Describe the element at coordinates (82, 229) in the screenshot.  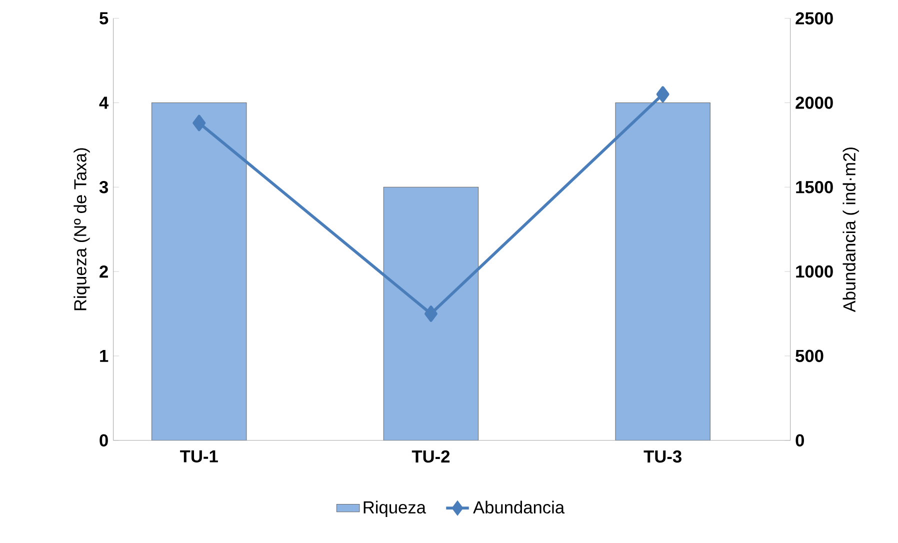
I see `y-axis-title: Riqueza (Nº de Taxa)` at that location.